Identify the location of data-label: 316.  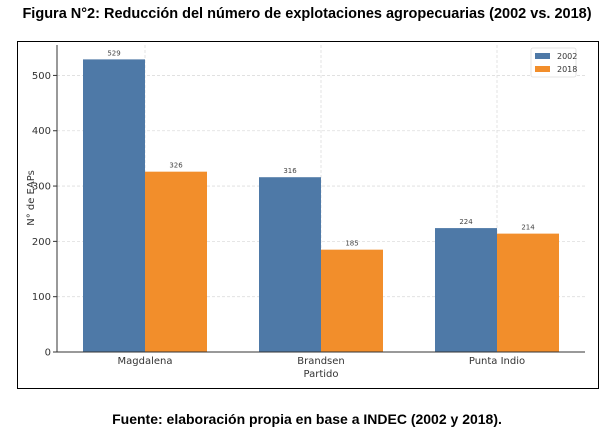
(290, 171).